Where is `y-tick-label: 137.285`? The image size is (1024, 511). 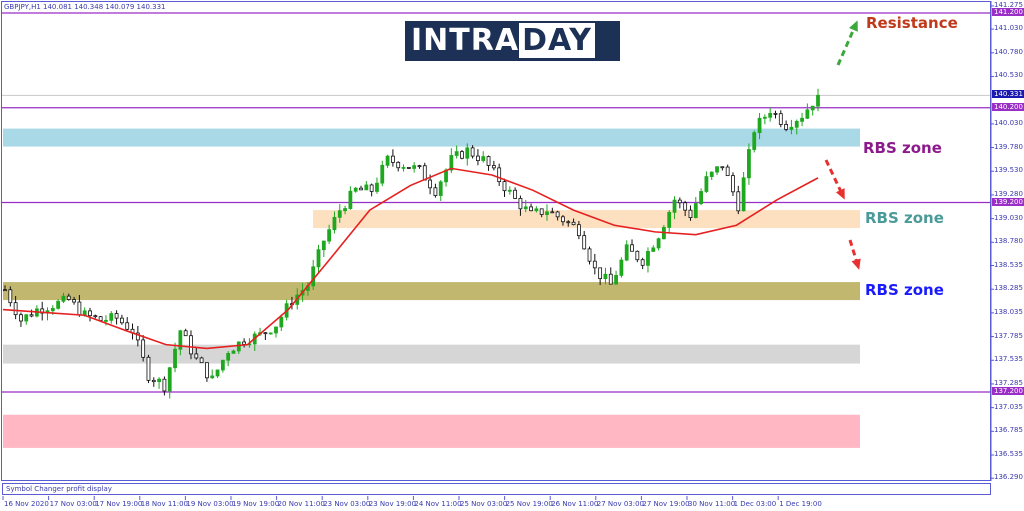
y-tick-label: 137.285 is located at coordinates (1008, 382).